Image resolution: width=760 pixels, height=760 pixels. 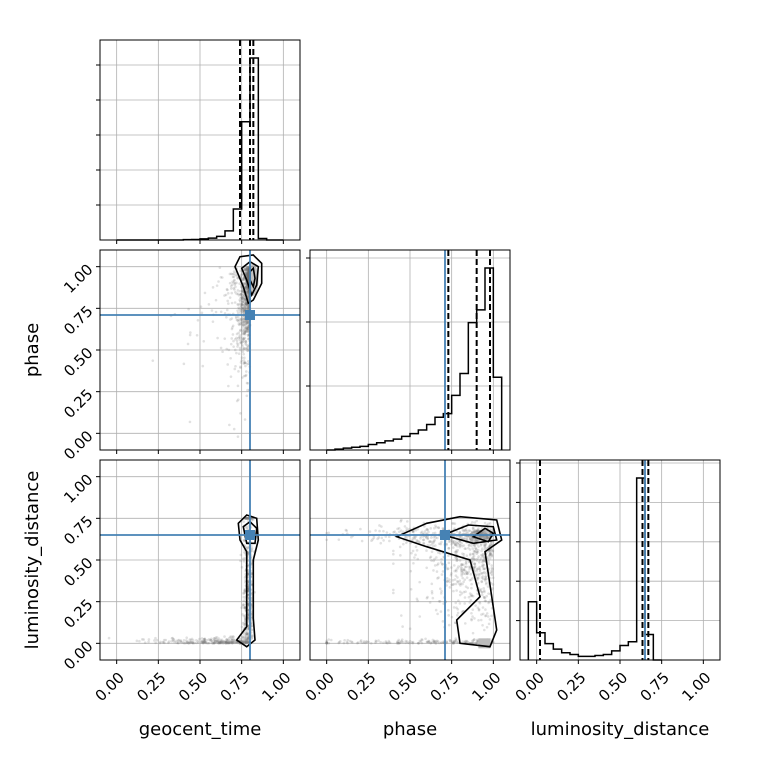 What do you see at coordinates (250, 315) in the screenshot?
I see `truth-marker` at bounding box center [250, 315].